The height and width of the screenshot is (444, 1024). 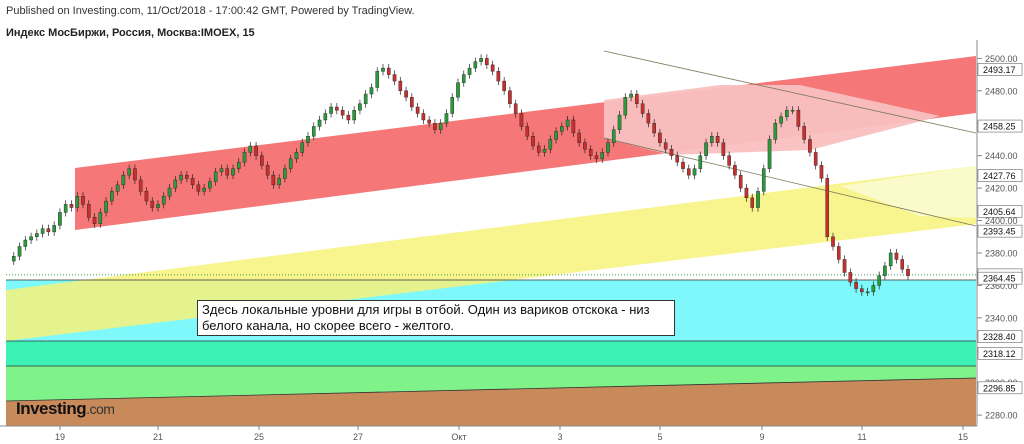 What do you see at coordinates (761, 437) in the screenshot?
I see `time-tick-label: 9` at bounding box center [761, 437].